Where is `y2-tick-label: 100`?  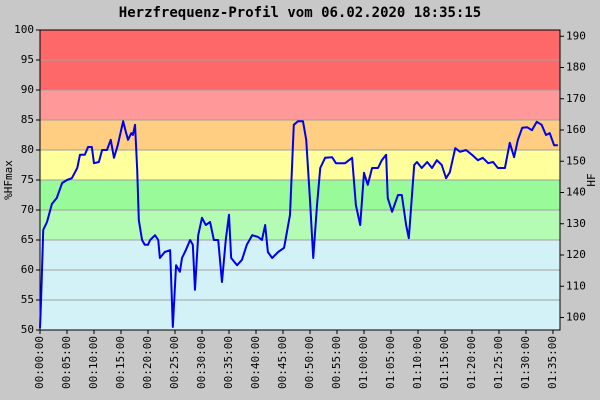 y2-tick-label: 100 is located at coordinates (576, 317).